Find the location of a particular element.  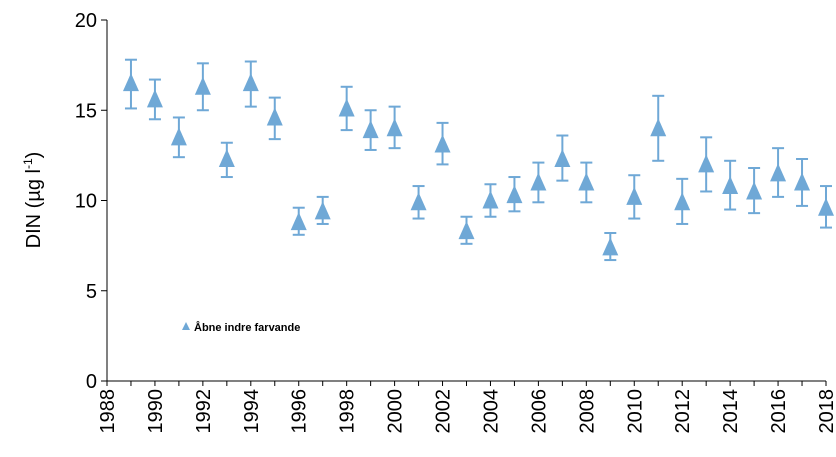

x-tick-label: 2004 is located at coordinates (491, 411).